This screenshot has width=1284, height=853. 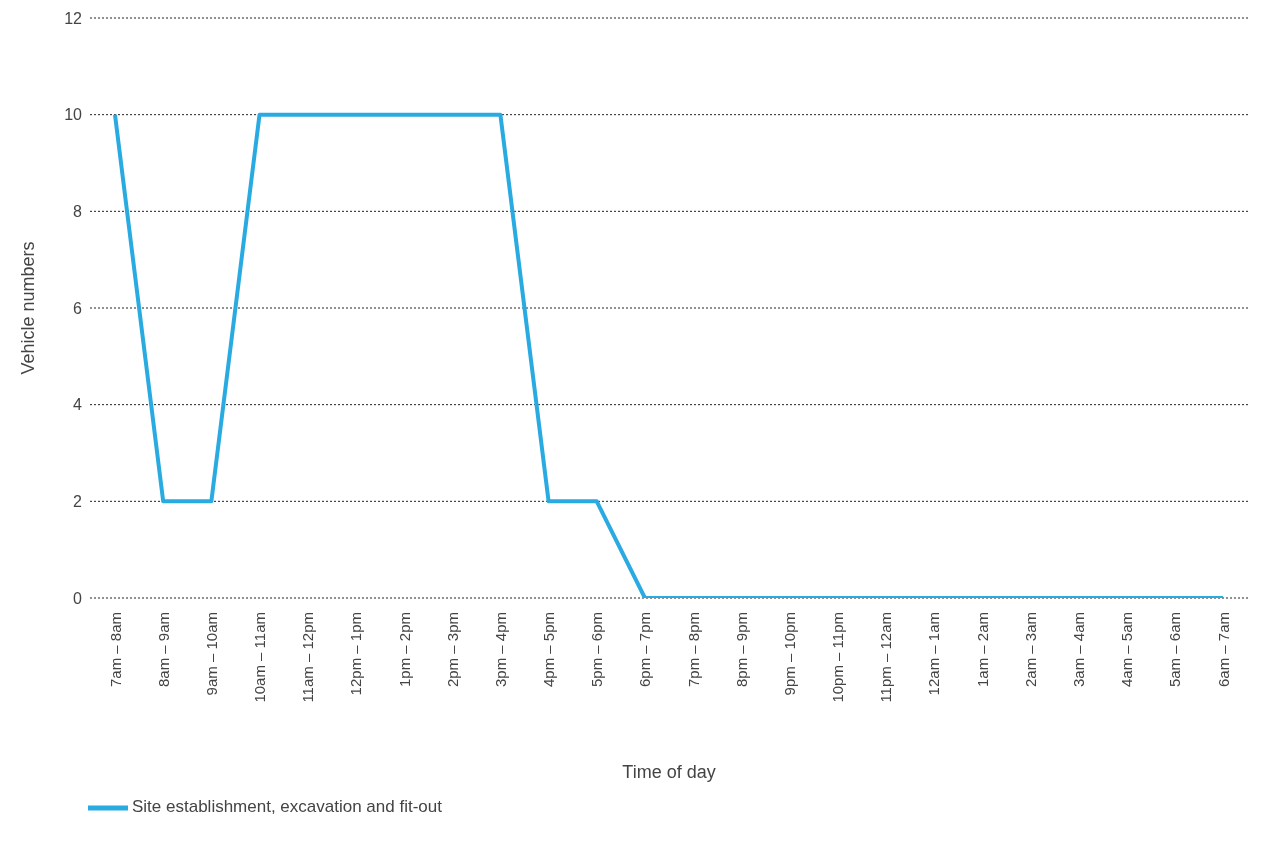 What do you see at coordinates (78, 405) in the screenshot?
I see `y-tick-label: 4` at bounding box center [78, 405].